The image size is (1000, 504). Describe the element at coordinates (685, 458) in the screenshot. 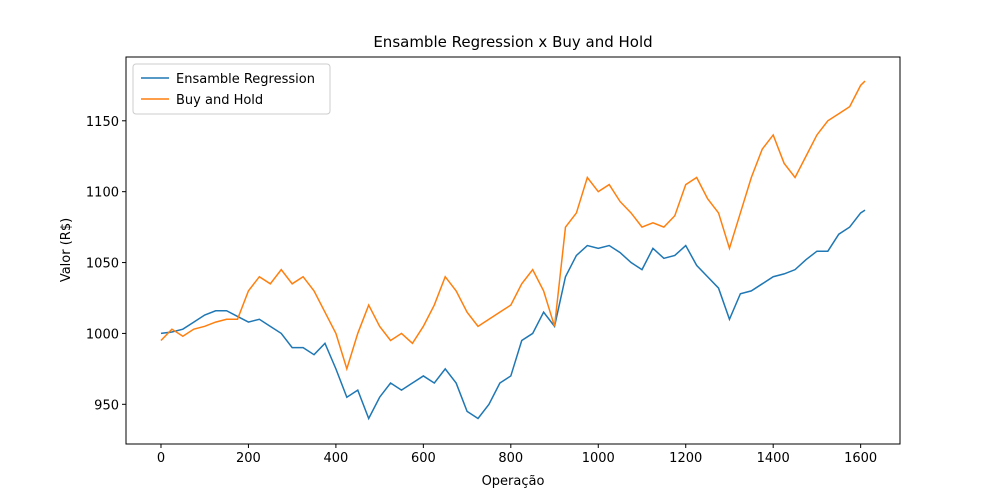

I see `x-tick-label: 1200` at that location.